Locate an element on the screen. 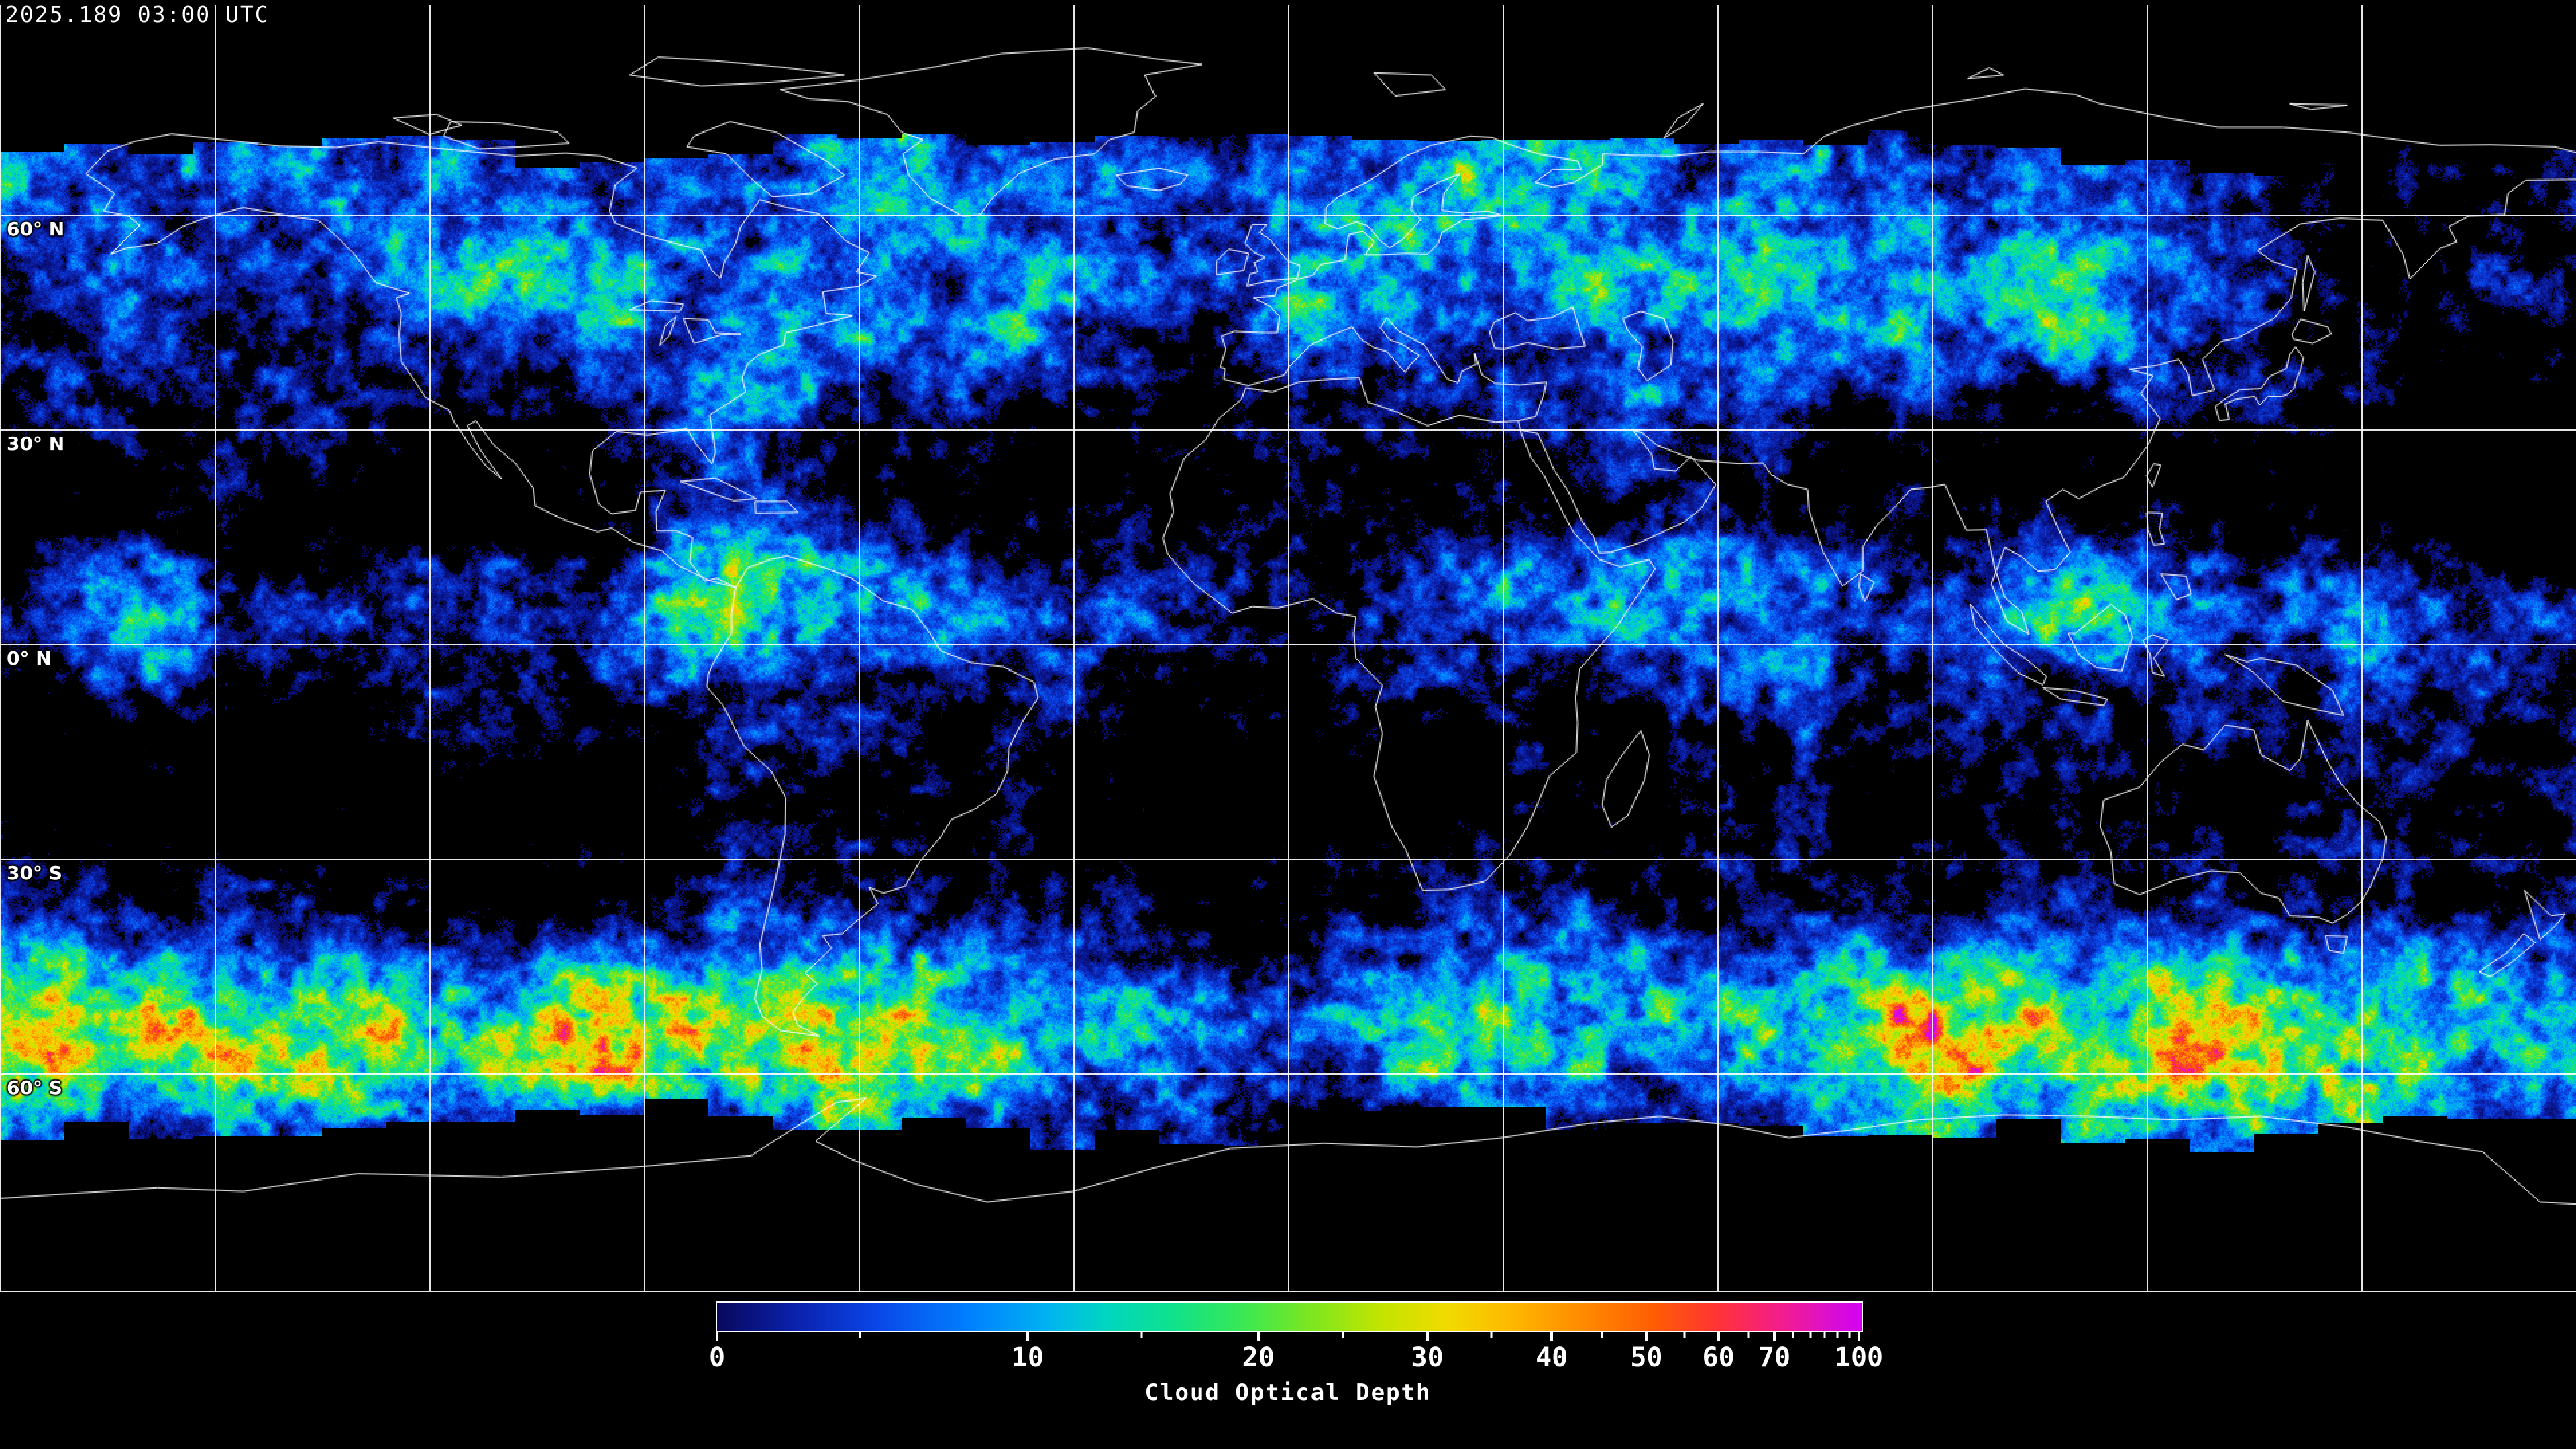 This screenshot has height=1449, width=2576. latitude-label: 30° S is located at coordinates (34, 873).